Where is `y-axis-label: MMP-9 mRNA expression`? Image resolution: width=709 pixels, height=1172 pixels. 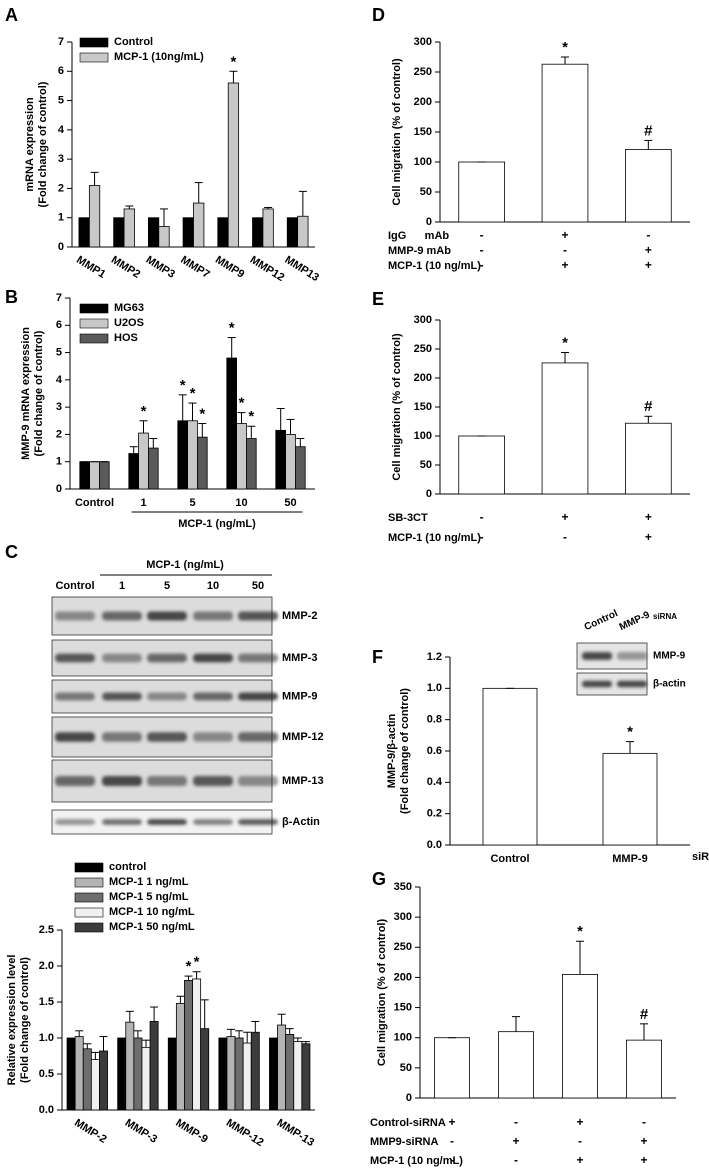 y-axis-label: MMP-9 mRNA expression is located at coordinates (26, 393).